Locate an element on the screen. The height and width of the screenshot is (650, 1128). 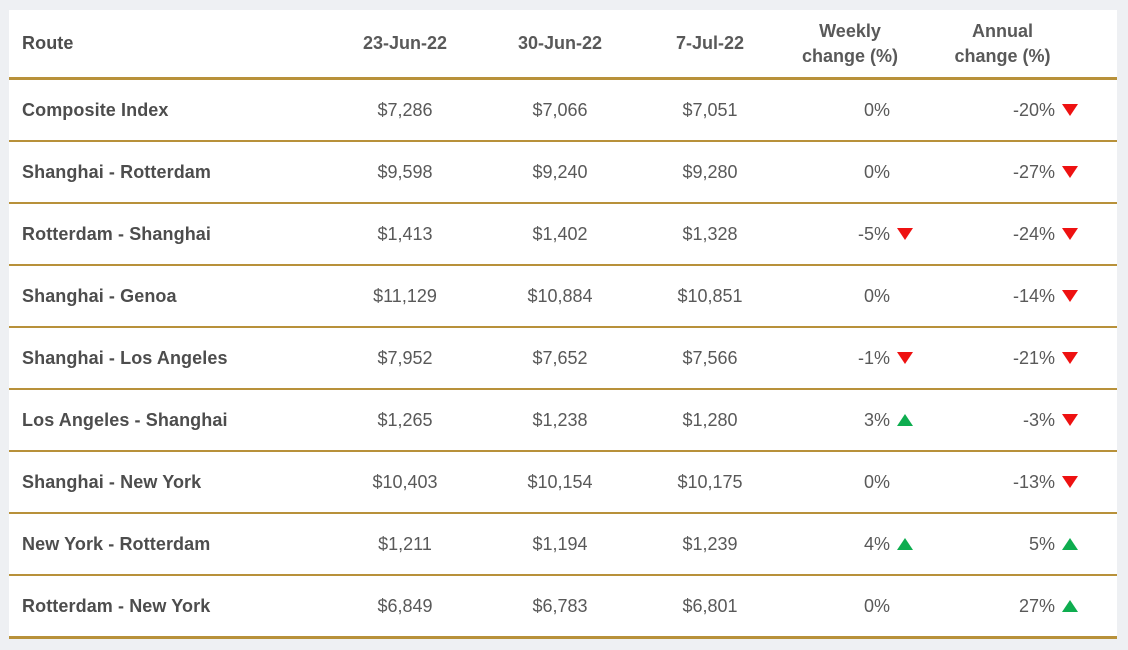
price-cell: $1,265 is located at coordinates (405, 419).